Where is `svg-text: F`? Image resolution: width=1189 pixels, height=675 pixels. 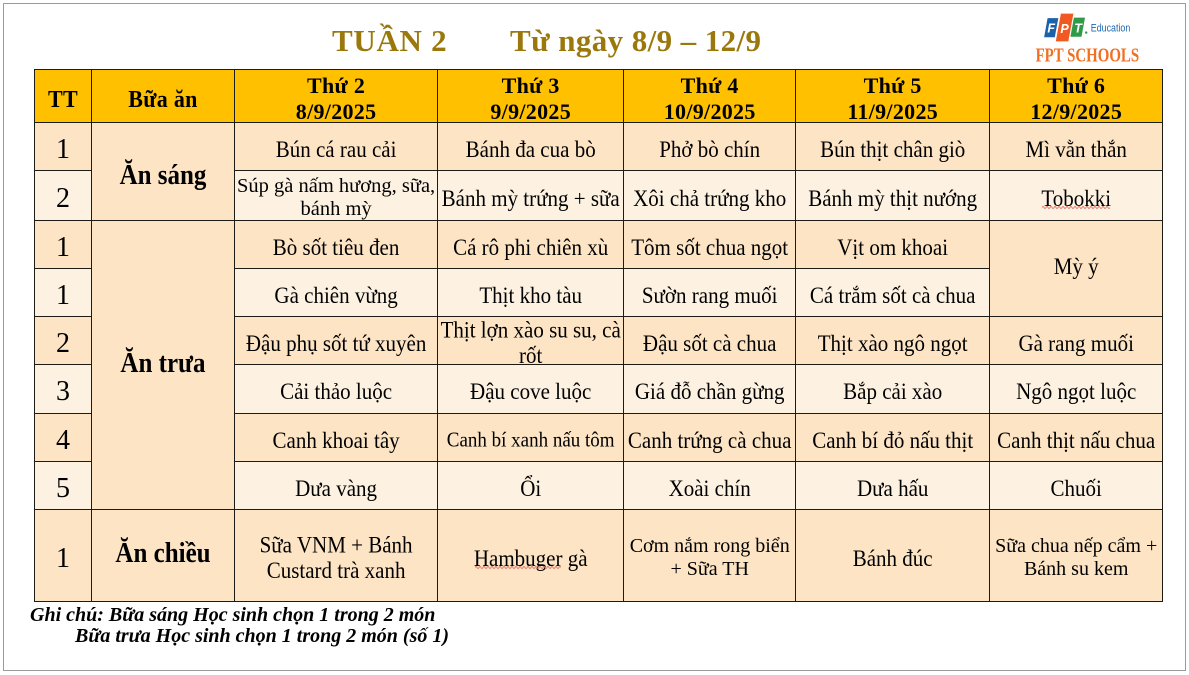
svg-text: F is located at coordinates (1051, 29).